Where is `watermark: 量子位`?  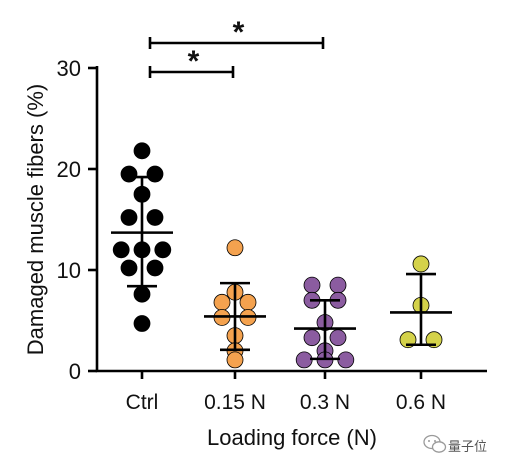 watermark: 量子位 is located at coordinates (455, 444).